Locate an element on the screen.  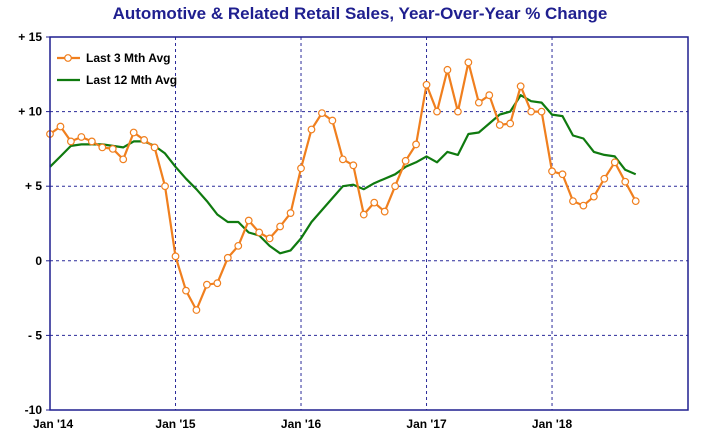
y-axis: + 15 + 10 + 5 0 - 5 -10 is located at coordinates (34, 223).